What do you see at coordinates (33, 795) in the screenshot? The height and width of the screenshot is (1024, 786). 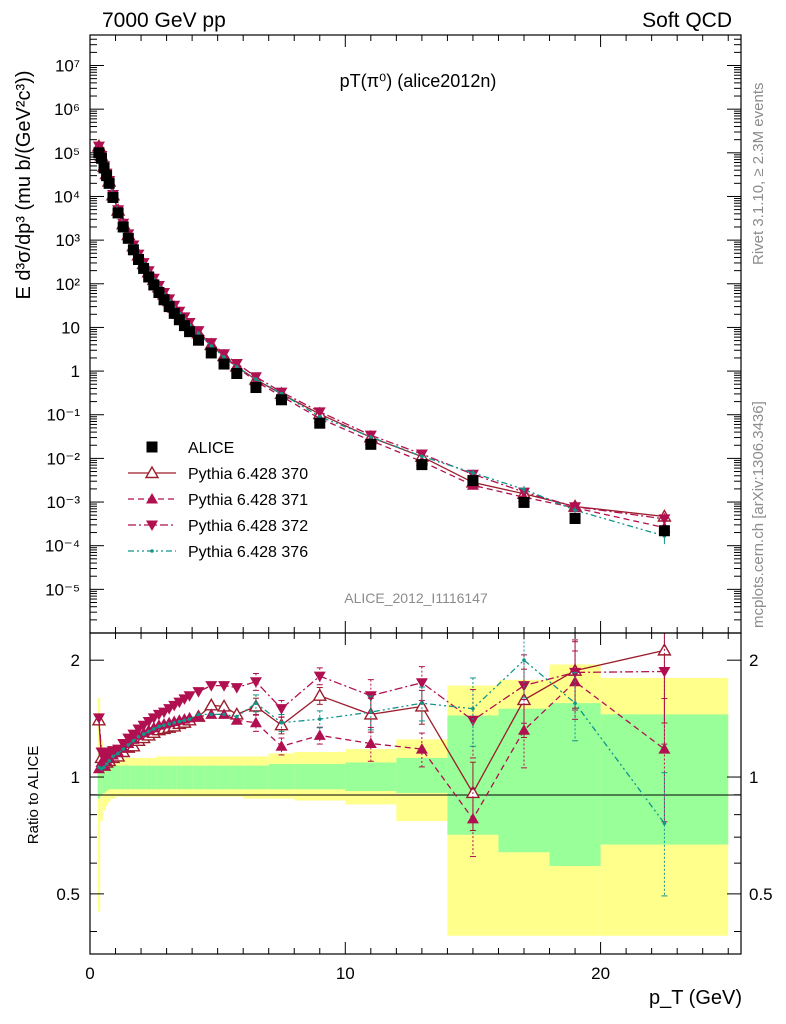 I see `y-axis-title-ratio: Ratio to ALICE` at bounding box center [33, 795].